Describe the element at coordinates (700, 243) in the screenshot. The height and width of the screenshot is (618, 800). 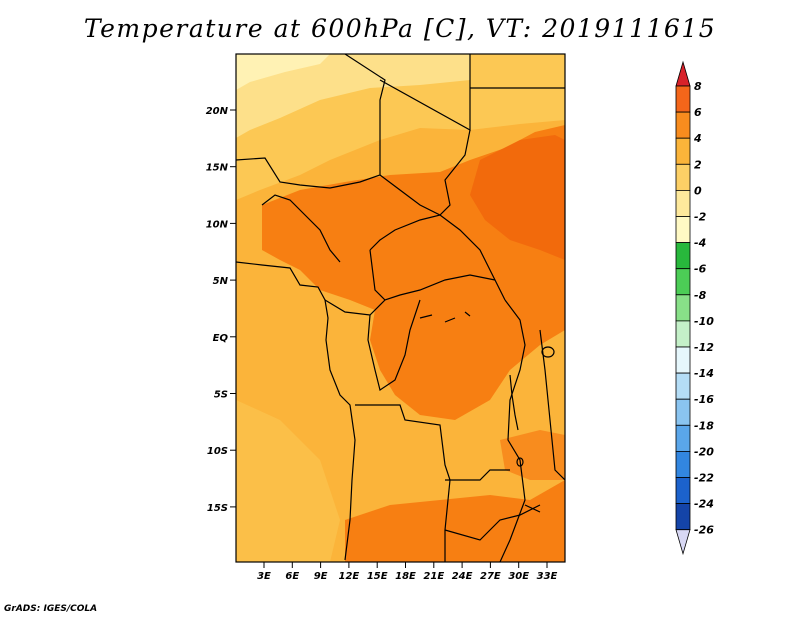
I see `colorbar-label: -4` at that location.